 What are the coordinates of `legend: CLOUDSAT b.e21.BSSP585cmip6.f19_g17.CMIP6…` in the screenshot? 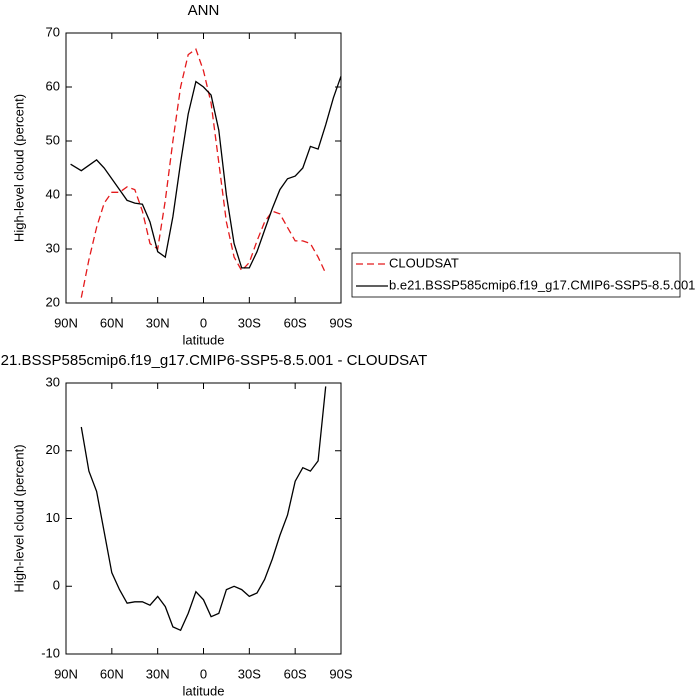 It's located at (523, 275).